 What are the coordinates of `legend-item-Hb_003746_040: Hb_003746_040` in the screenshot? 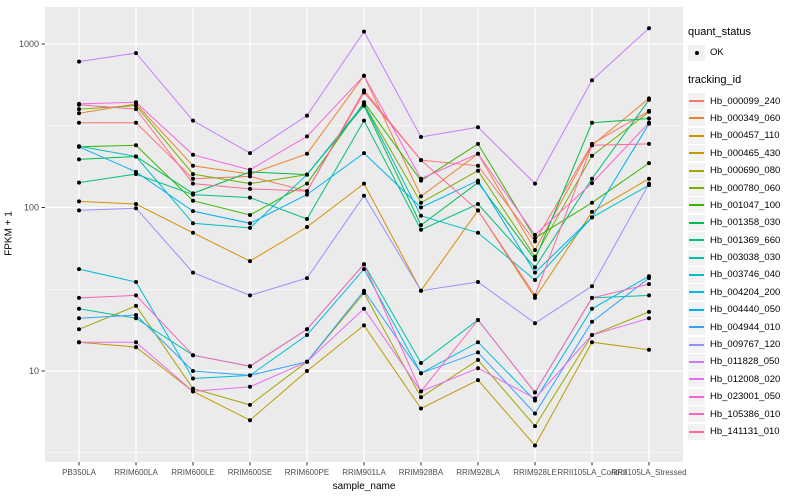 It's located at (744, 274).